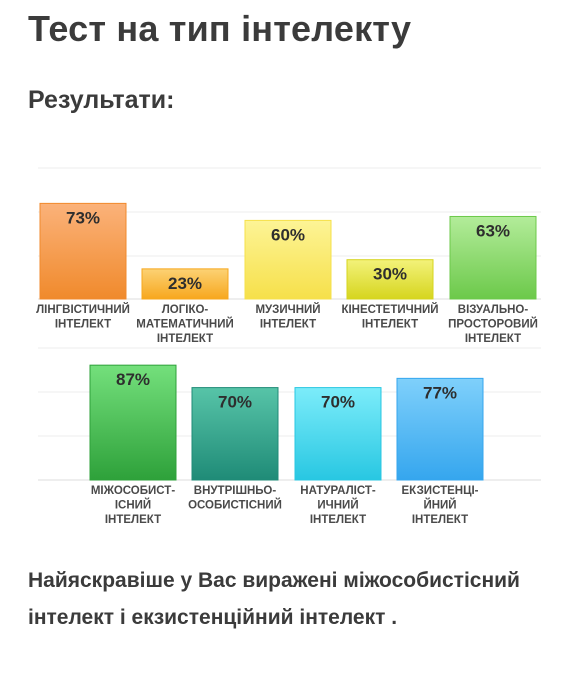 The width and height of the screenshot is (575, 680). I want to click on bottom-category-label-3: ЙНИЙ, so click(439, 505).